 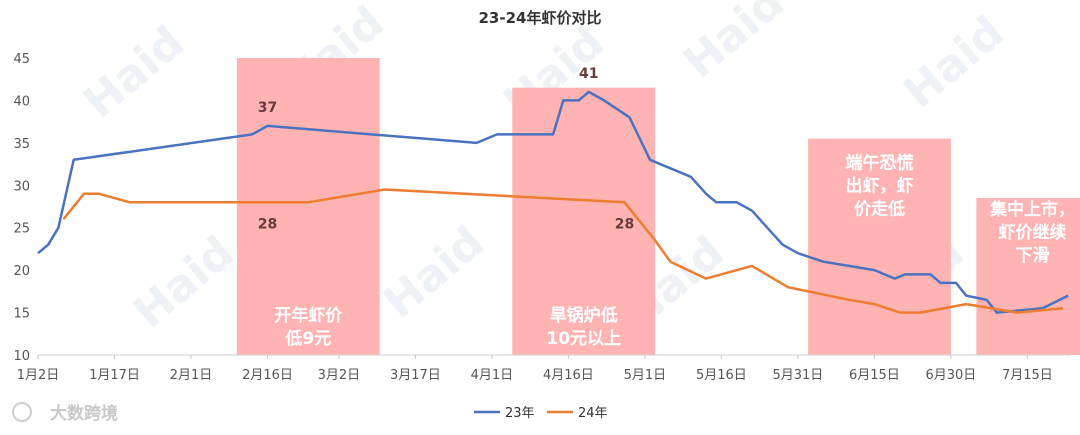 What do you see at coordinates (308, 315) in the screenshot?
I see `annotation-text-0-0: 开年虾价` at bounding box center [308, 315].